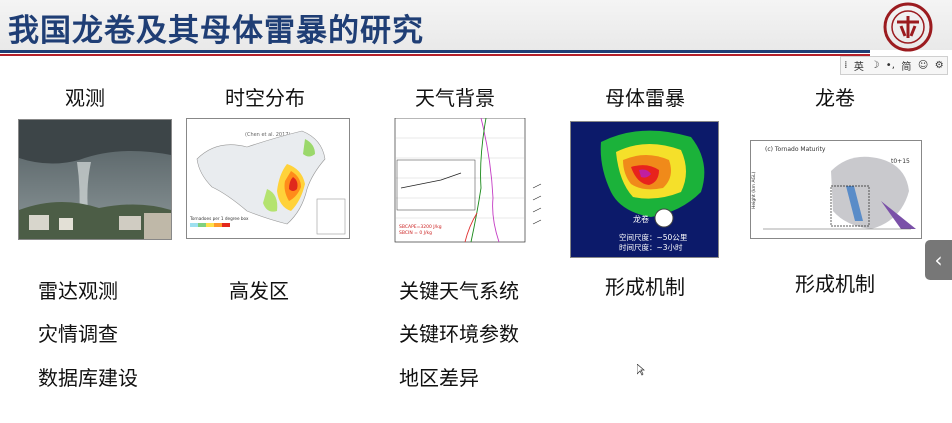 Image resolution: width=952 pixels, height=423 pixels. I want to click on item-storm-mechanism: 形成机制, so click(645, 287).